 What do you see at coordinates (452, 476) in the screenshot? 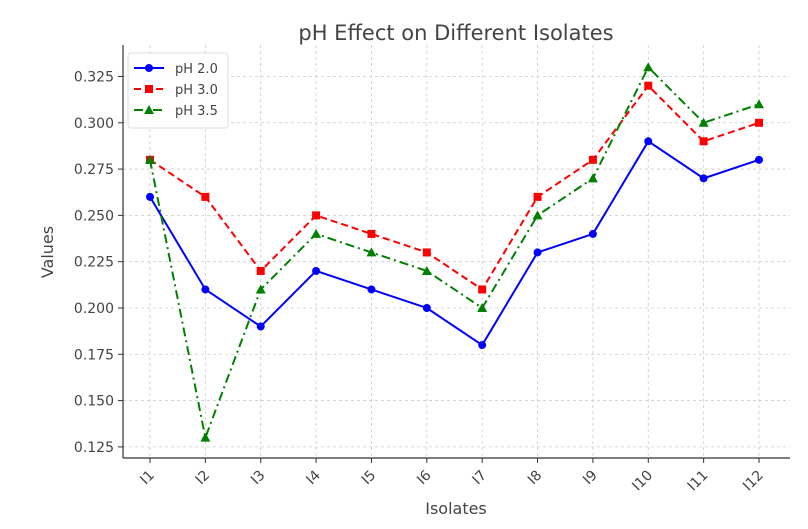
I see `x-ticks: I1 I2 I3 I4 I5 I6 I7 I8 I9 I10 I11 I12` at bounding box center [452, 476].